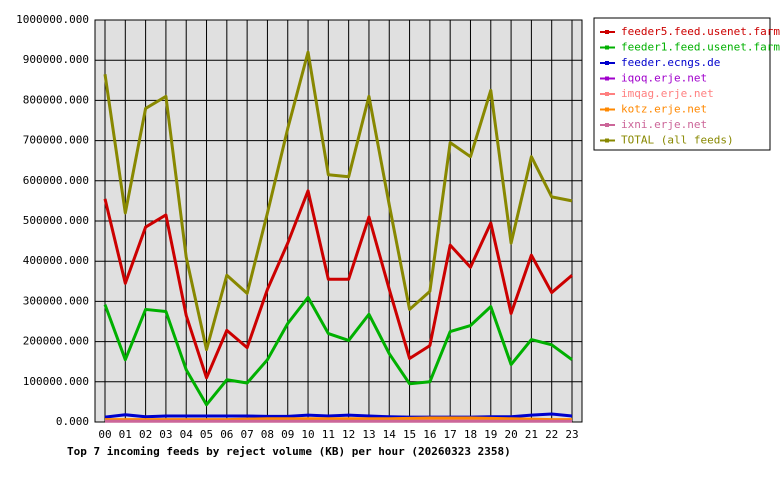  Describe the element at coordinates (664, 124) in the screenshot. I see `legend-label: ixni.erje.net` at that location.